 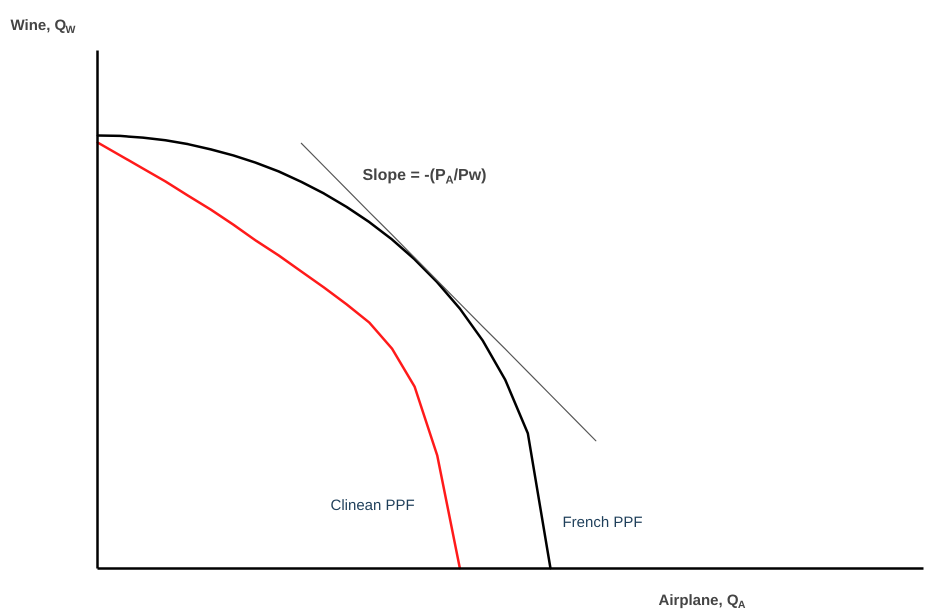 I want to click on series-label: French PPF, so click(x=602, y=522).